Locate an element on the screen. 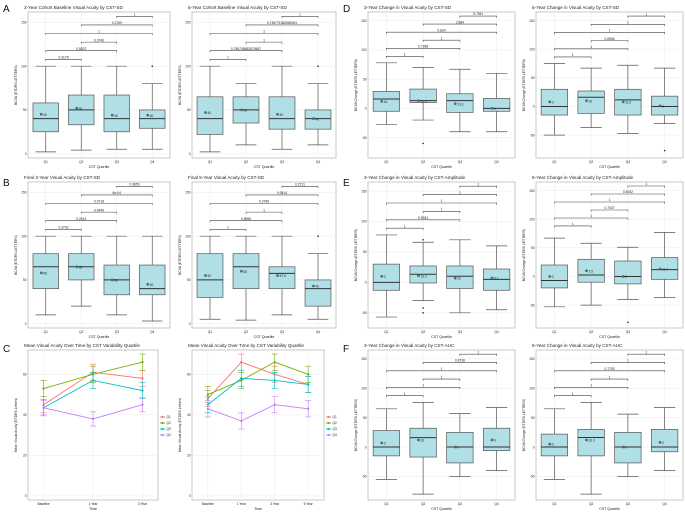 Image resolution: width=685 pixels, height=514 pixels. box-q4: 0 is located at coordinates (497, 439).